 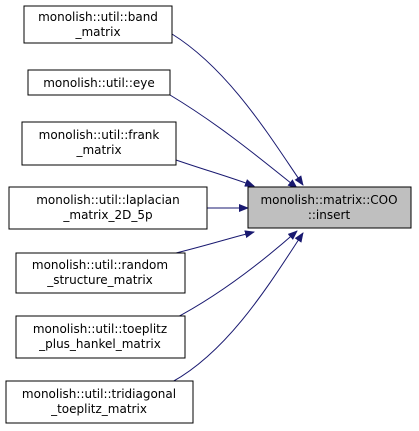 What do you see at coordinates (233, 141) in the screenshot?
I see `edge-eye-to-insert` at bounding box center [233, 141].